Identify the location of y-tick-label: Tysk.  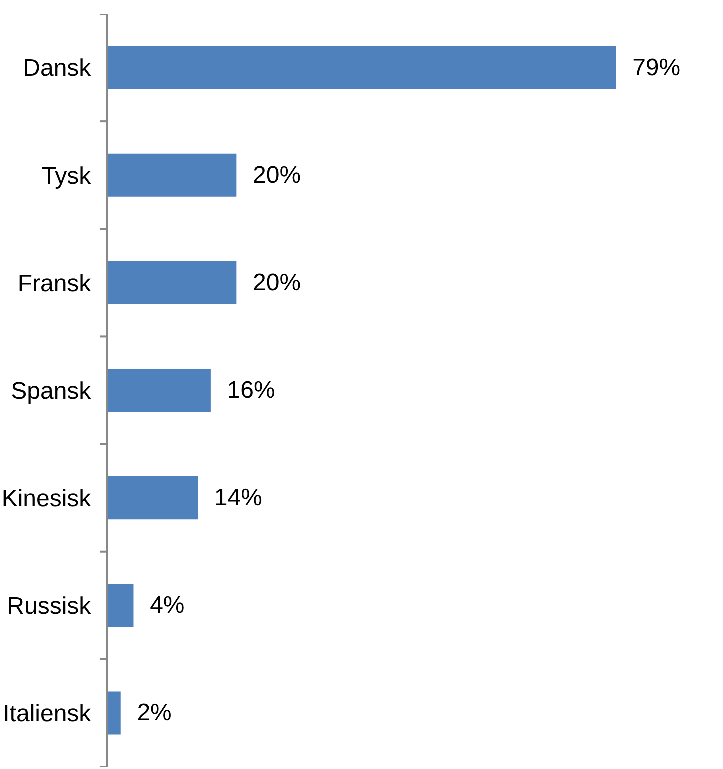
(67, 176).